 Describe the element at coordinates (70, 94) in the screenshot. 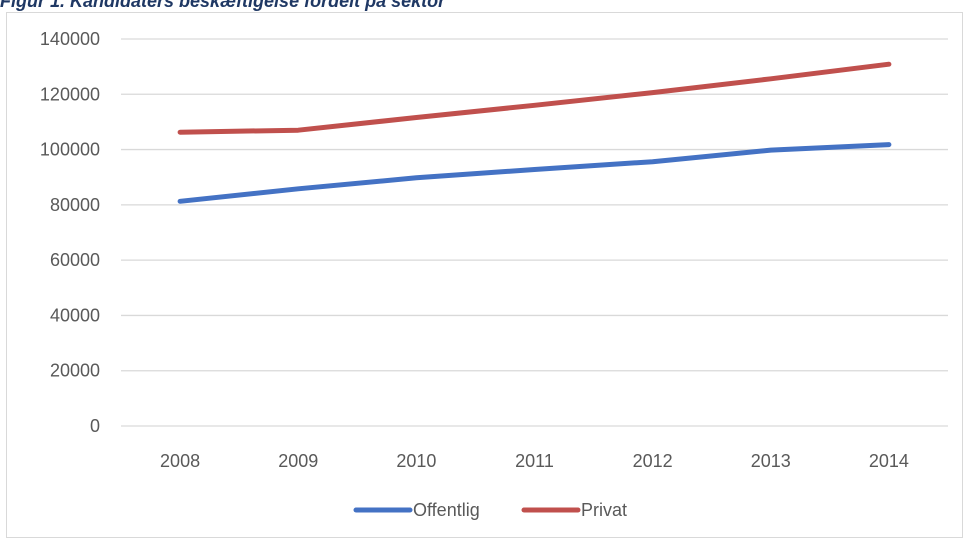

I see `y-tick-label: 120000` at that location.